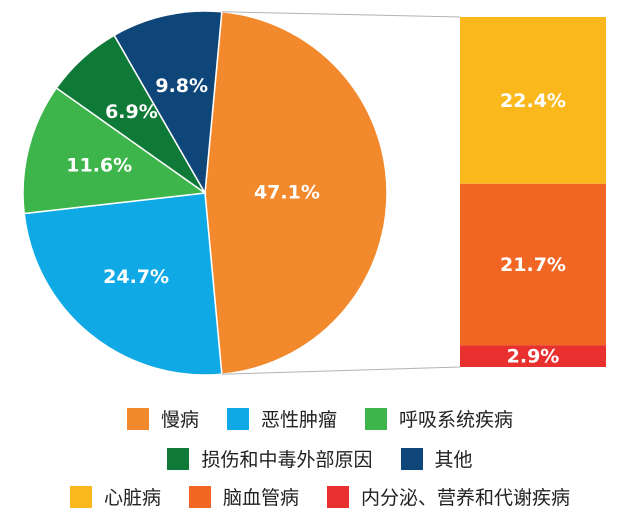 Image resolution: width=640 pixels, height=521 pixels. I want to click on legend-item-cancer: 恶性肿瘤, so click(281, 418).